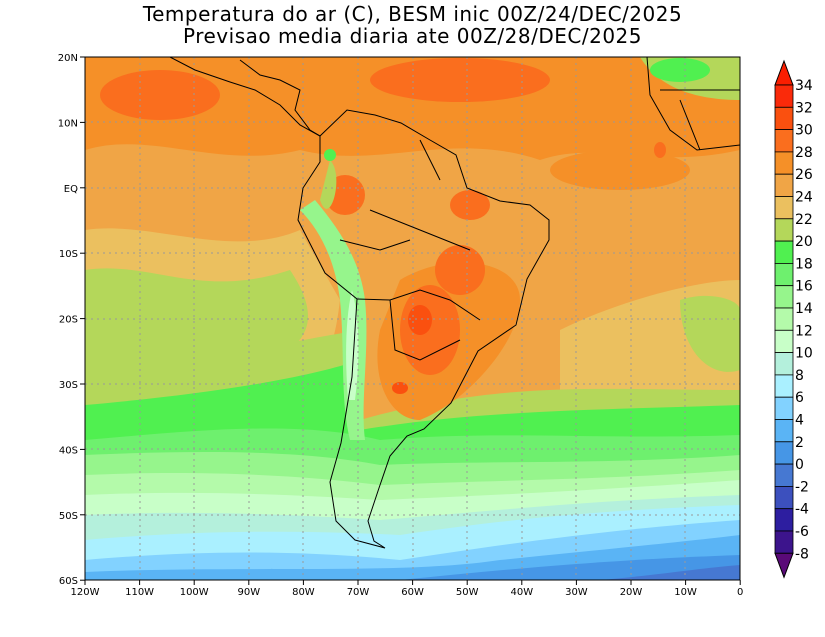  I want to click on lon-label: 110W, so click(139, 592).